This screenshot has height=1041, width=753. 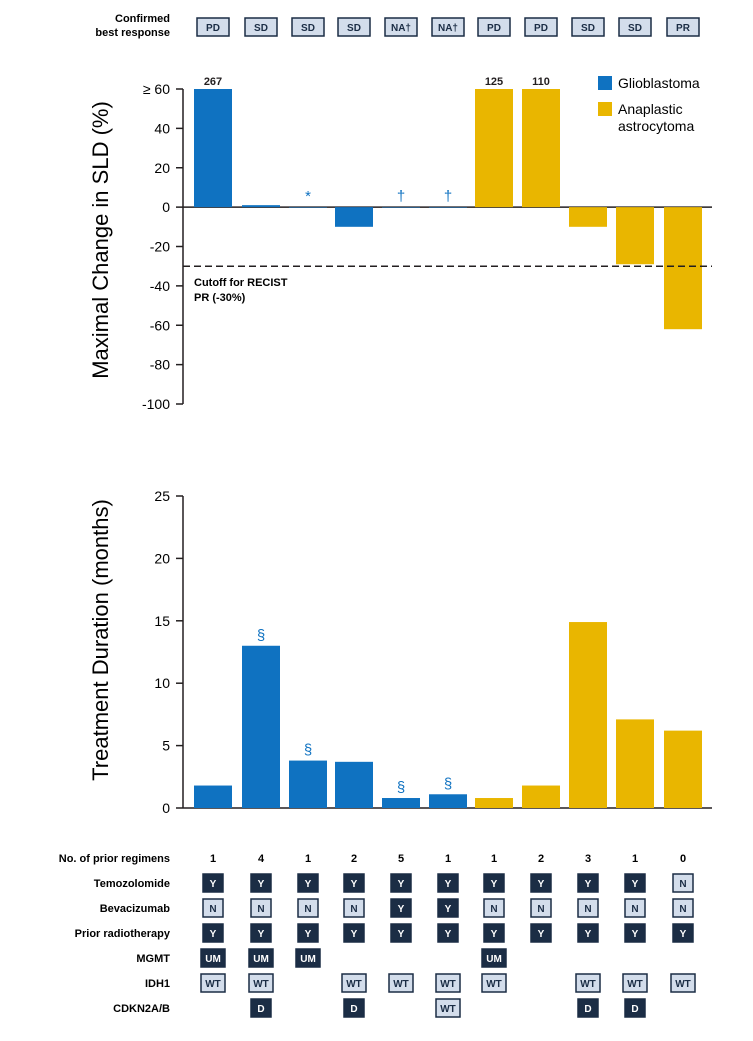 What do you see at coordinates (213, 82) in the screenshot?
I see `bar-label: 267` at bounding box center [213, 82].